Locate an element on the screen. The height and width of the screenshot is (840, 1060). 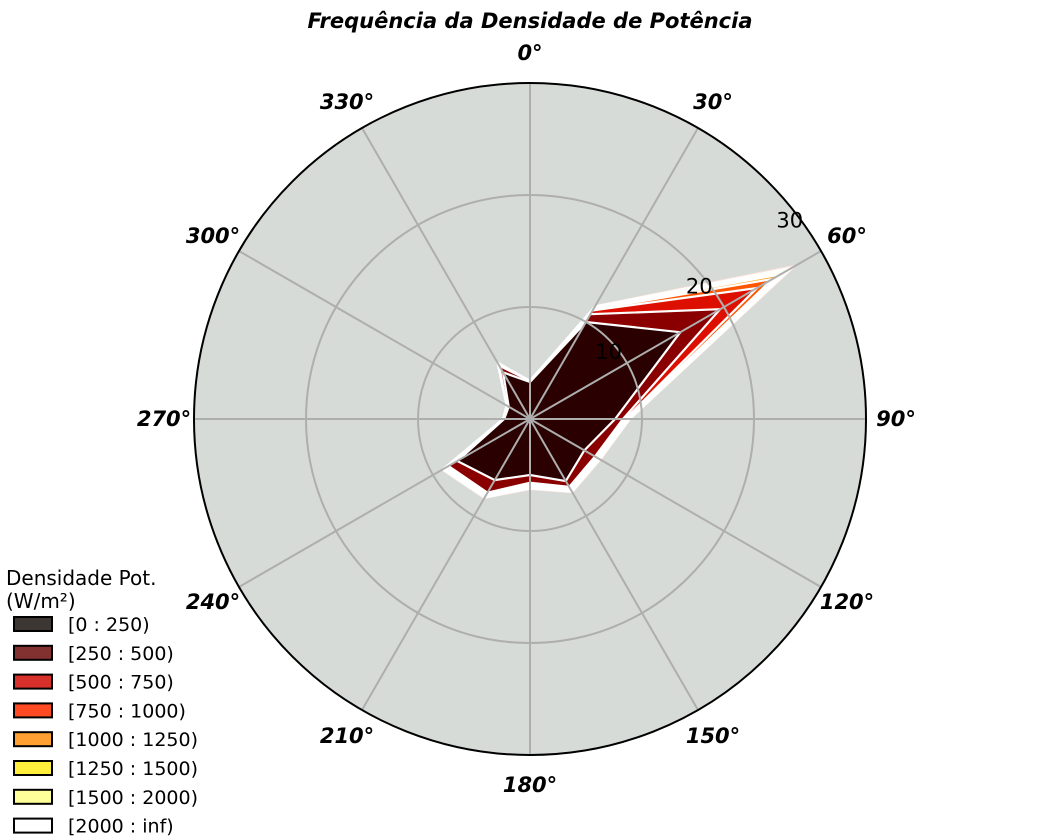
legend-label-1: [250 : 500) is located at coordinates (121, 654).